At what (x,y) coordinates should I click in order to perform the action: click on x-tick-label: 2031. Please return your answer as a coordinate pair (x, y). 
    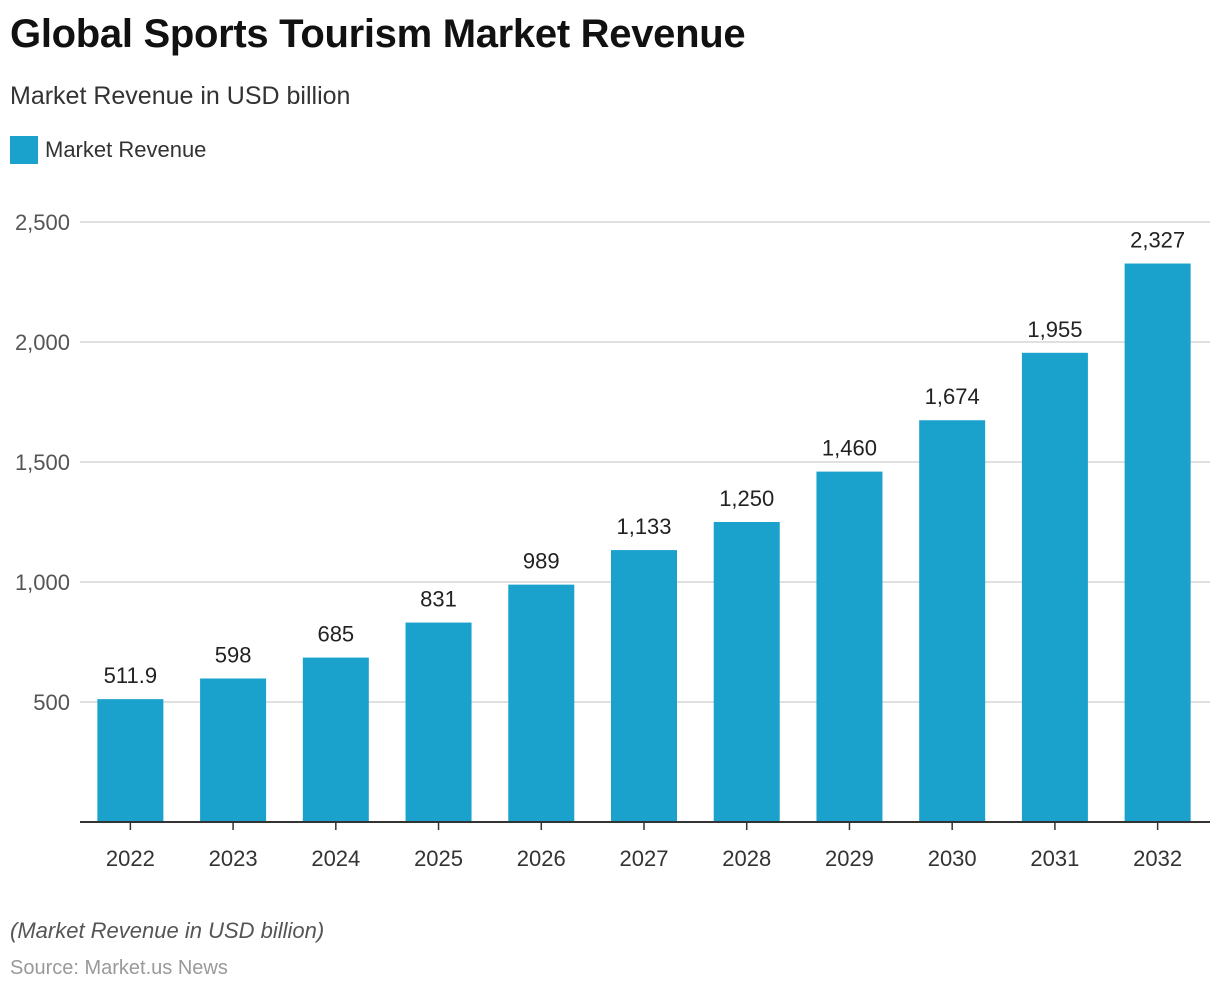
    Looking at the image, I should click on (1054, 858).